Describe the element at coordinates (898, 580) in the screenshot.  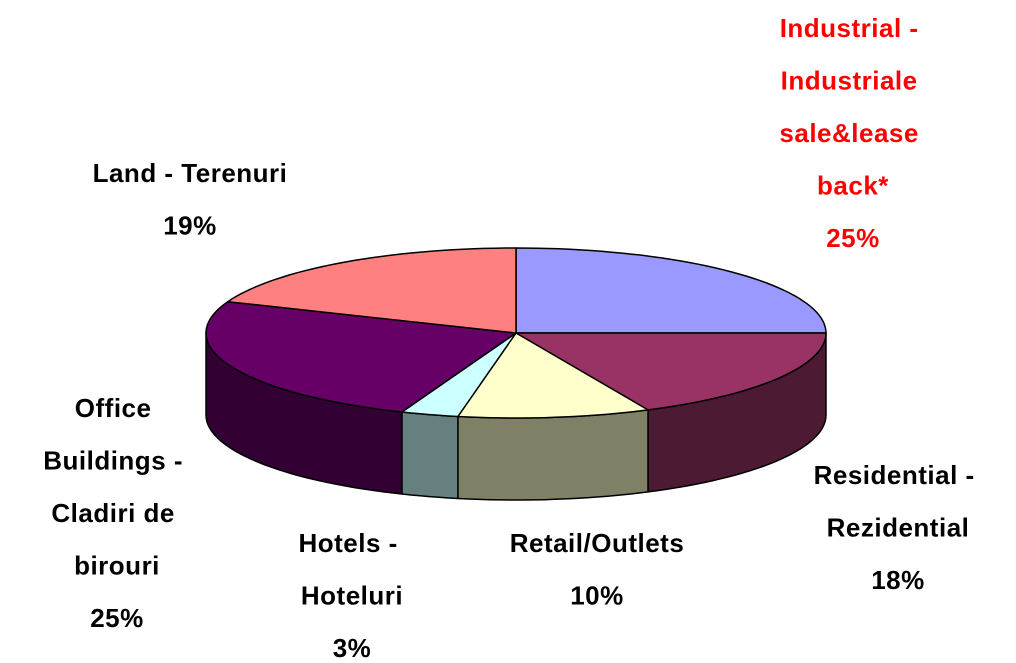
I see `slice-value-label: 18%` at that location.